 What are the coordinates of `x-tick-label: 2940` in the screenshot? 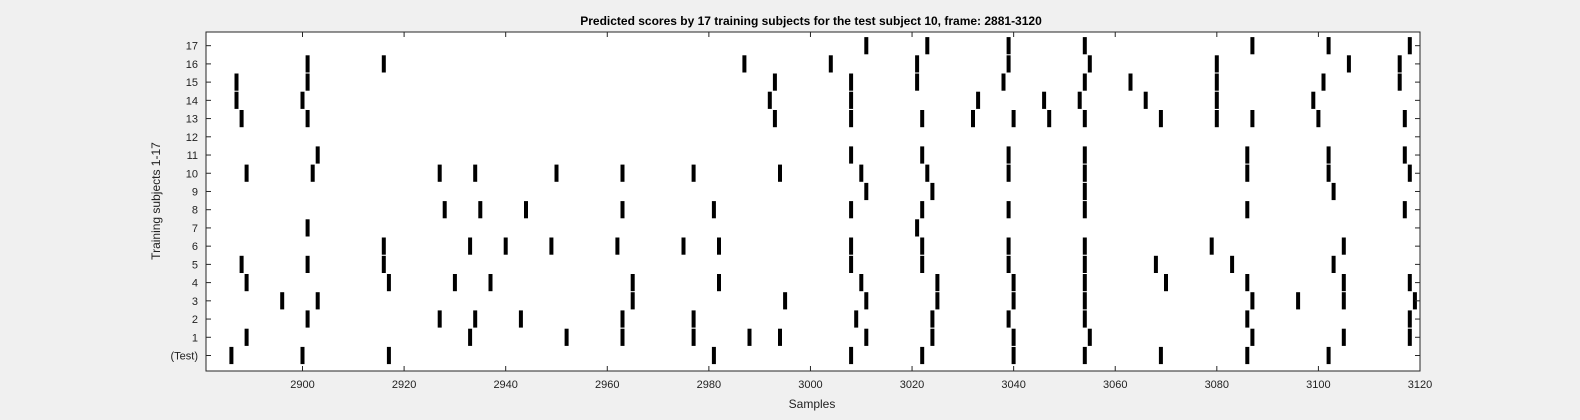 It's located at (505, 385).